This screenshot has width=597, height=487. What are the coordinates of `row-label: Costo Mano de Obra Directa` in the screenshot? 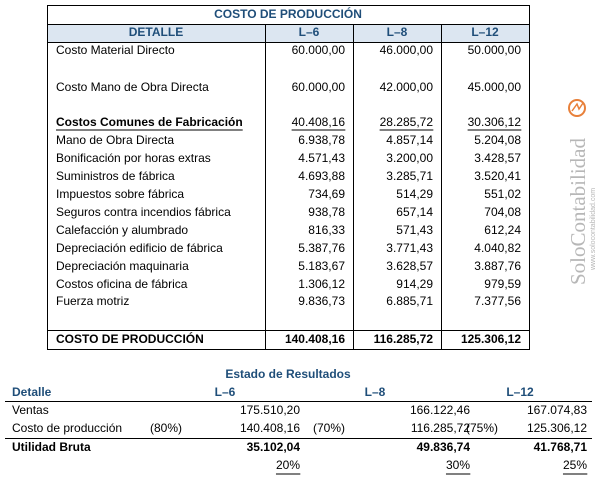 It's located at (132, 87).